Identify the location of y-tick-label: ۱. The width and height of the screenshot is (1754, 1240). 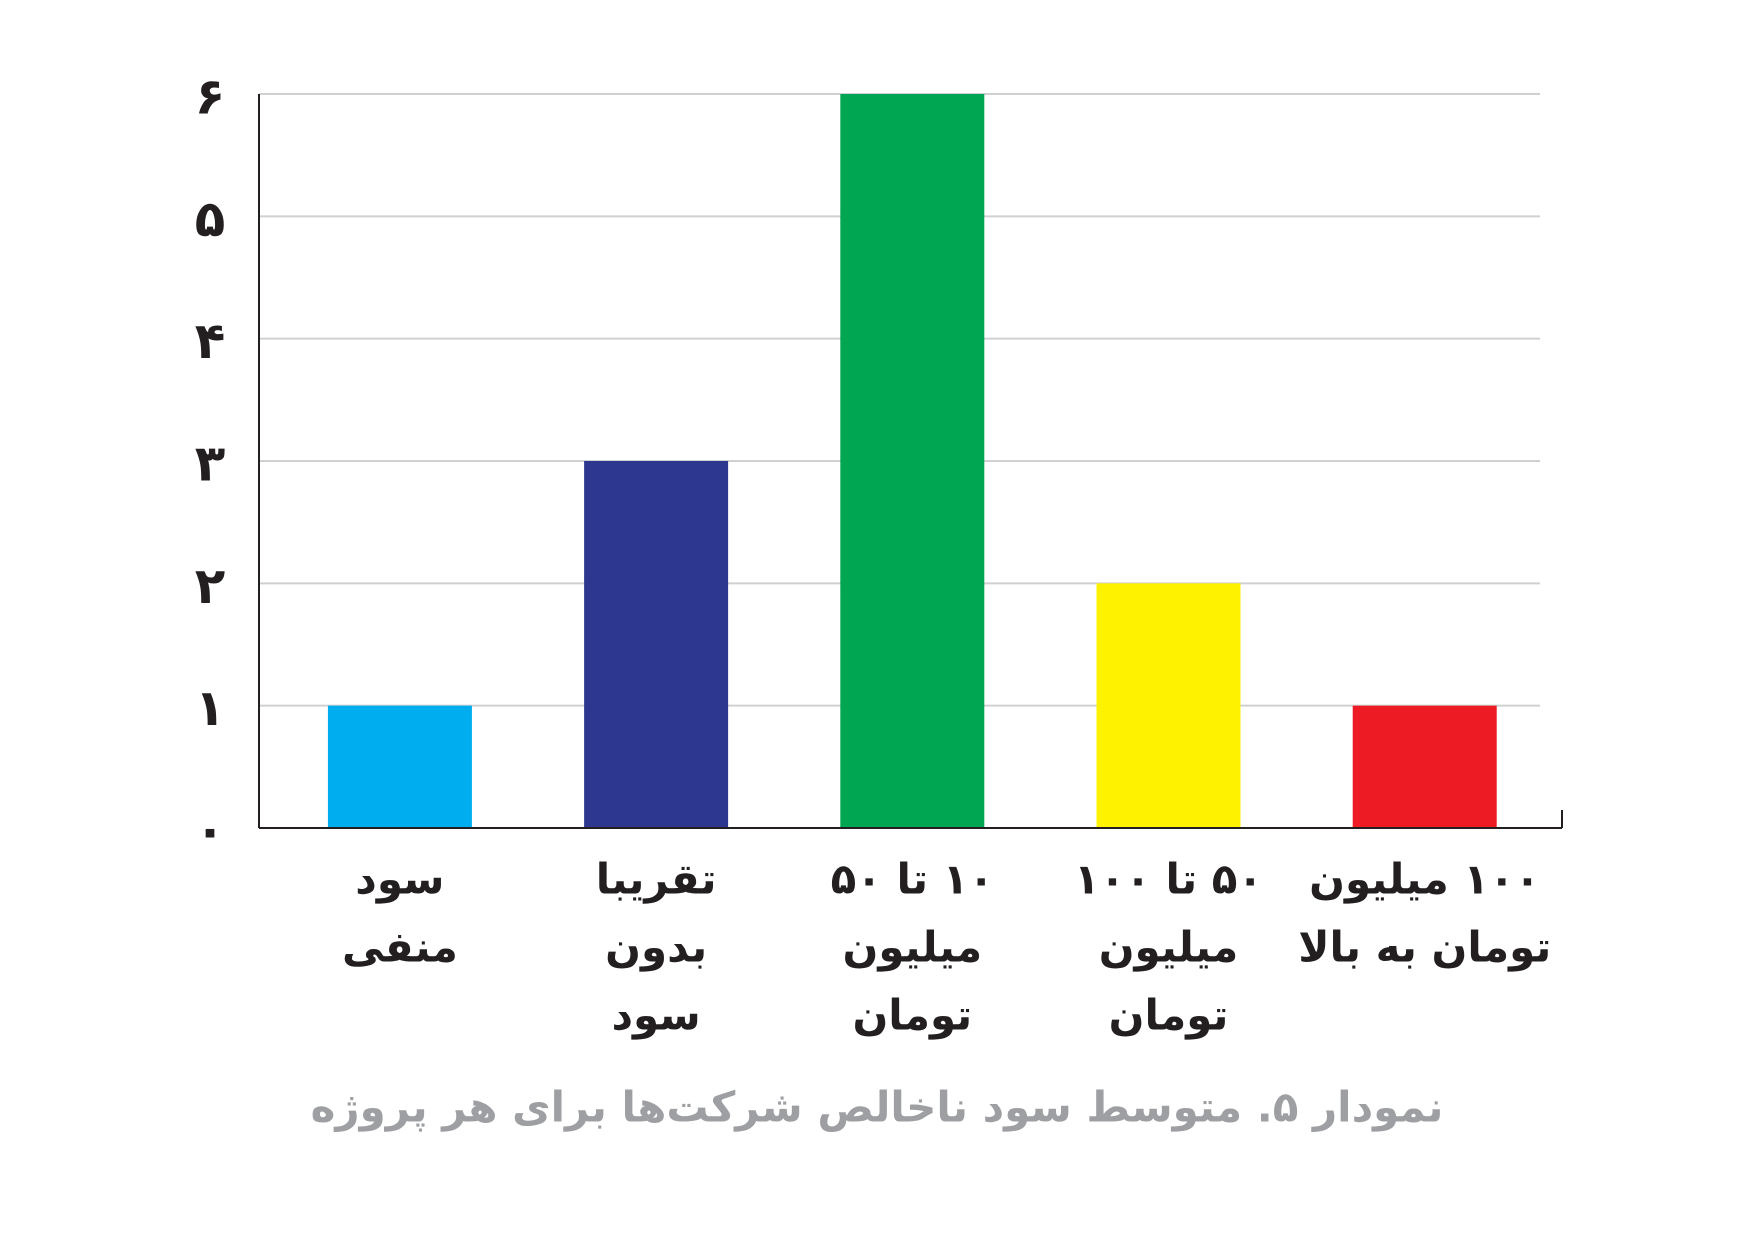
(210, 708).